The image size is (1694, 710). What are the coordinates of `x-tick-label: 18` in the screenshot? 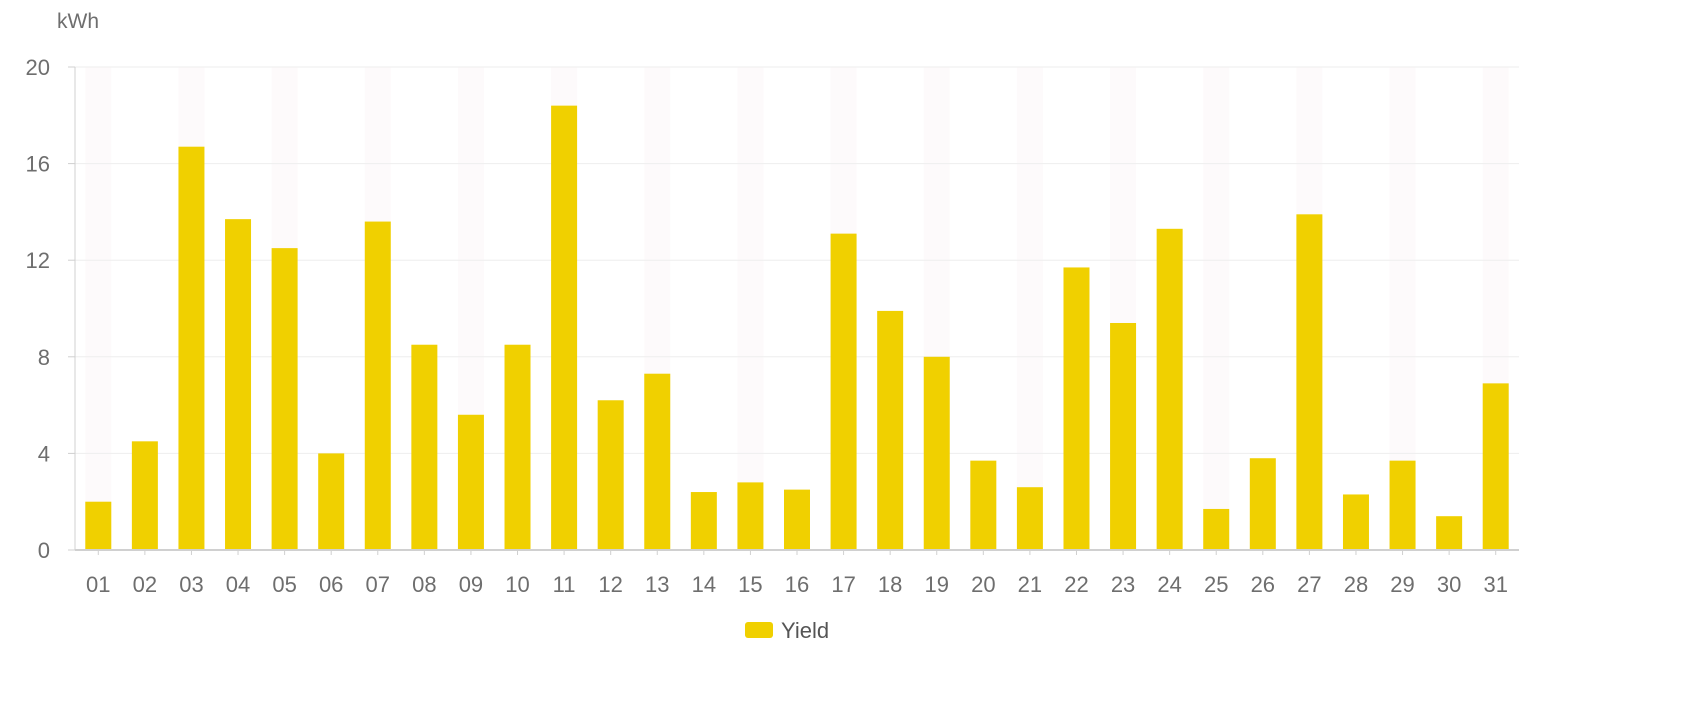 It's located at (890, 584).